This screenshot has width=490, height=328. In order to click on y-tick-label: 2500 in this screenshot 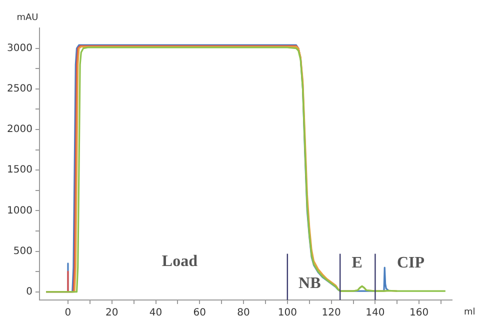, I will do `click(19, 88)`.